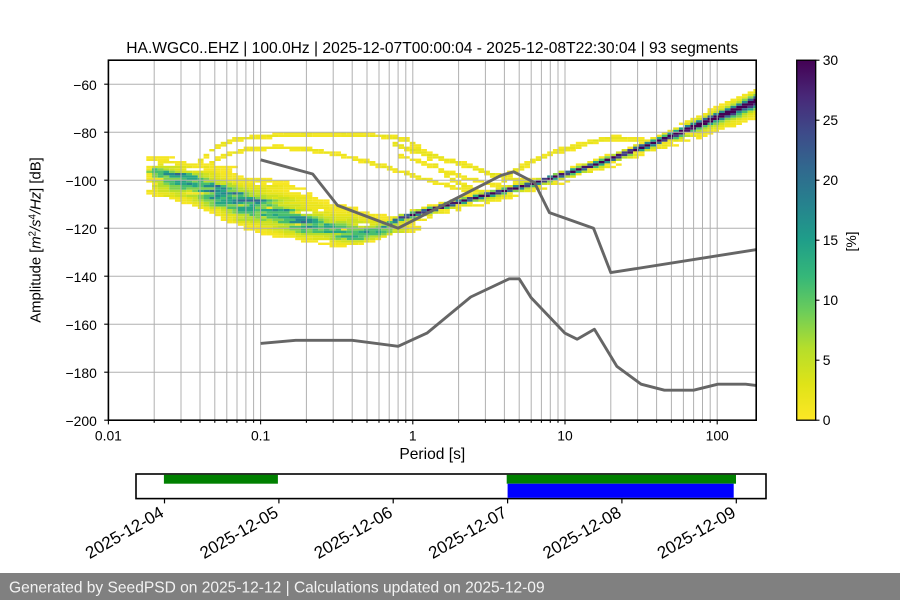 The image size is (900, 605). I want to click on svg-text: 0, so click(827, 420).